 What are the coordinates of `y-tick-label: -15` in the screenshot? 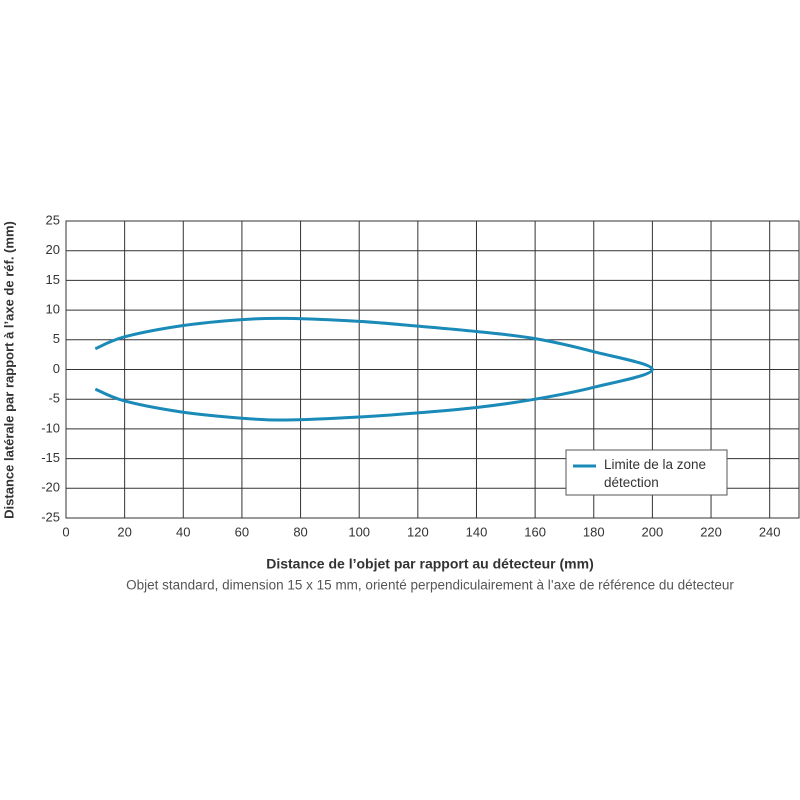 It's located at (50, 457).